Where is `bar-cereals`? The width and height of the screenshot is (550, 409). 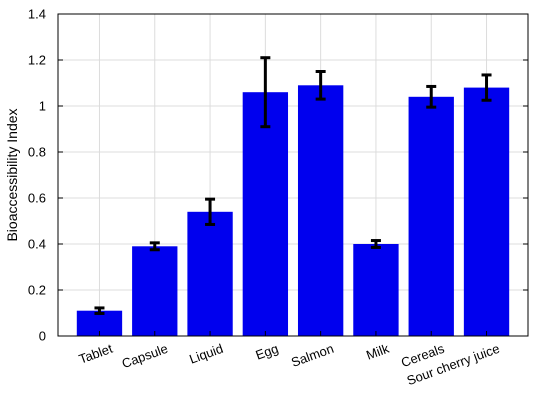
bar-cereals is located at coordinates (431, 216).